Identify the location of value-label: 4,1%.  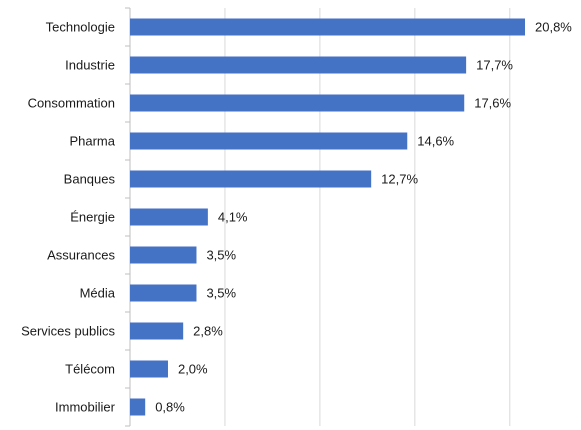
(233, 217).